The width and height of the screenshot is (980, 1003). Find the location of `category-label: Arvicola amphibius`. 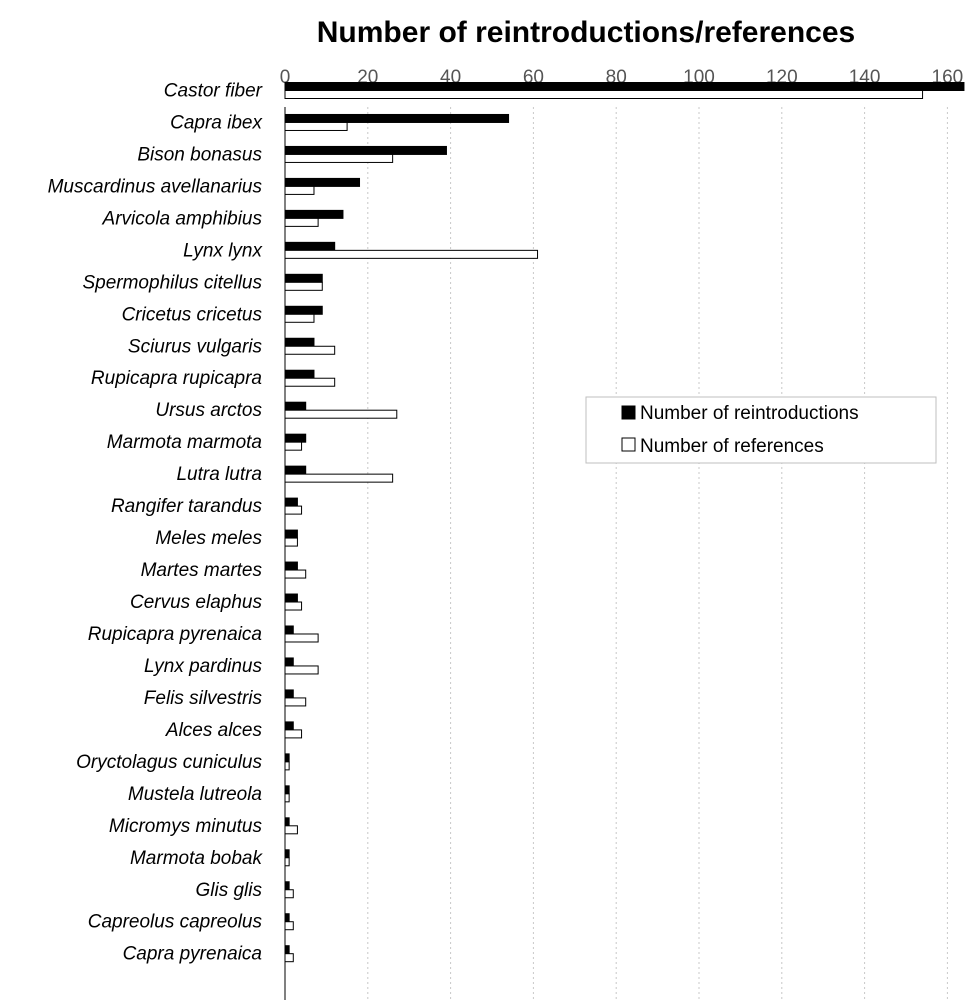

category-label: Arvicola amphibius is located at coordinates (182, 218).